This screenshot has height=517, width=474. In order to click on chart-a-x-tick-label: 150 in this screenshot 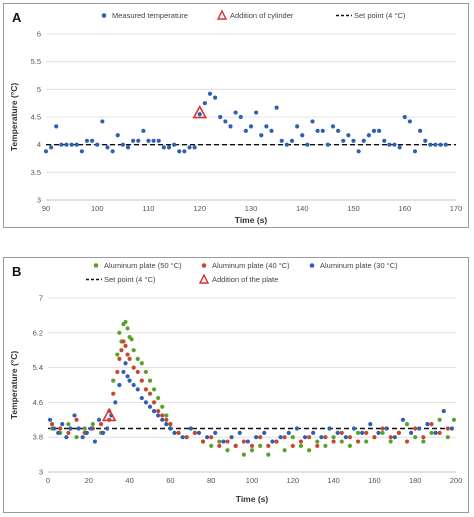, I will do `click(353, 208)`.